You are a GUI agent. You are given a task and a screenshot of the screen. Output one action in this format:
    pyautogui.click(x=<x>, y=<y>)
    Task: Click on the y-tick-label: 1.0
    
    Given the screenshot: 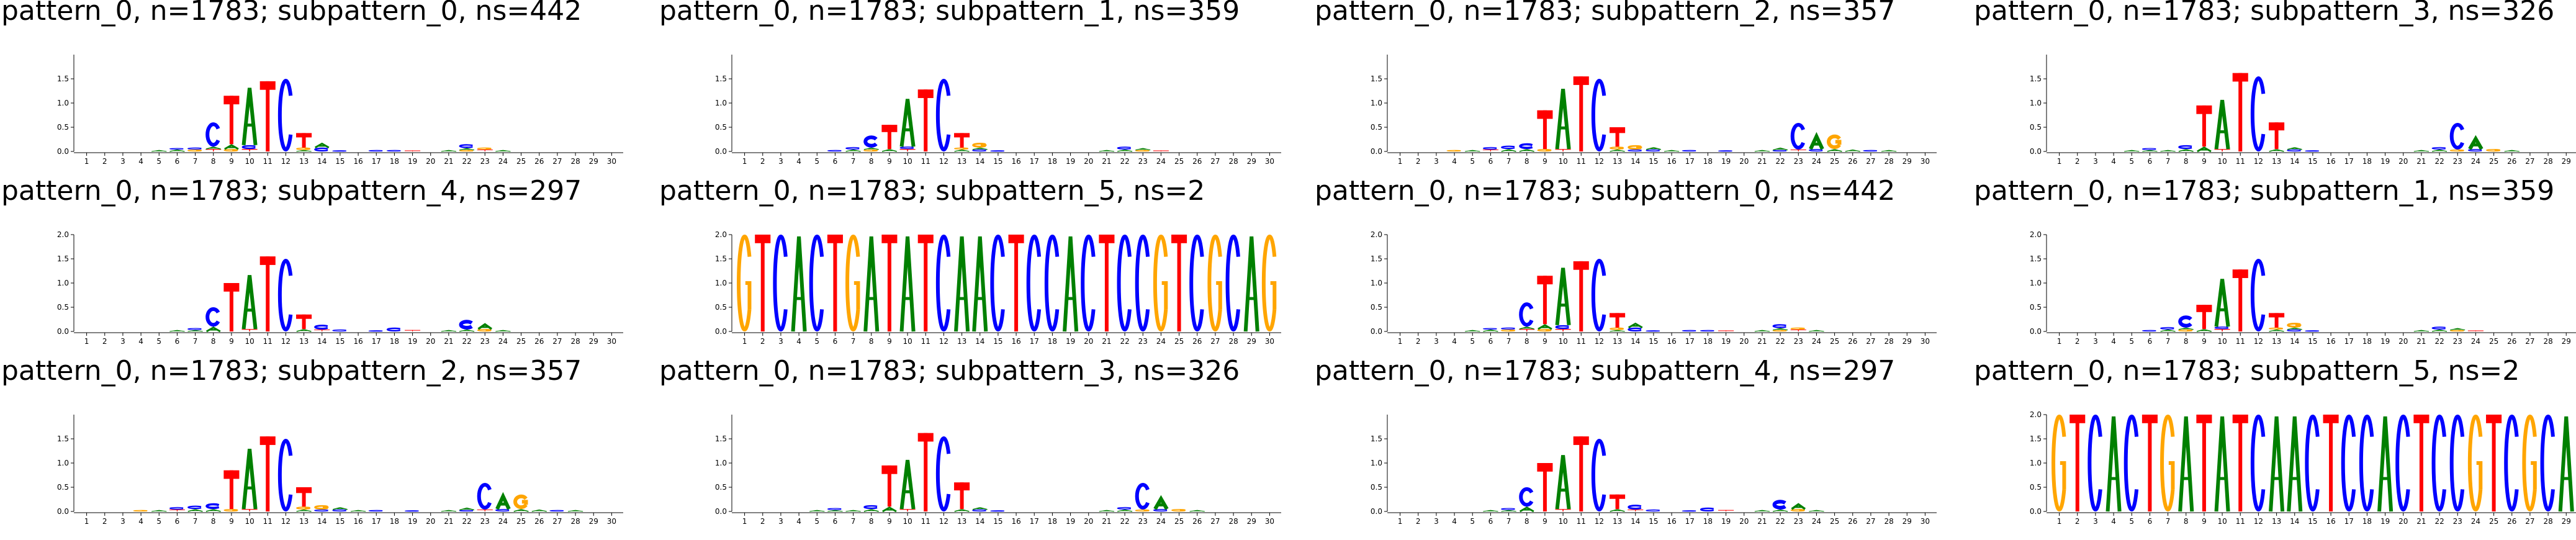 What is the action you would take?
    pyautogui.click(x=2036, y=463)
    